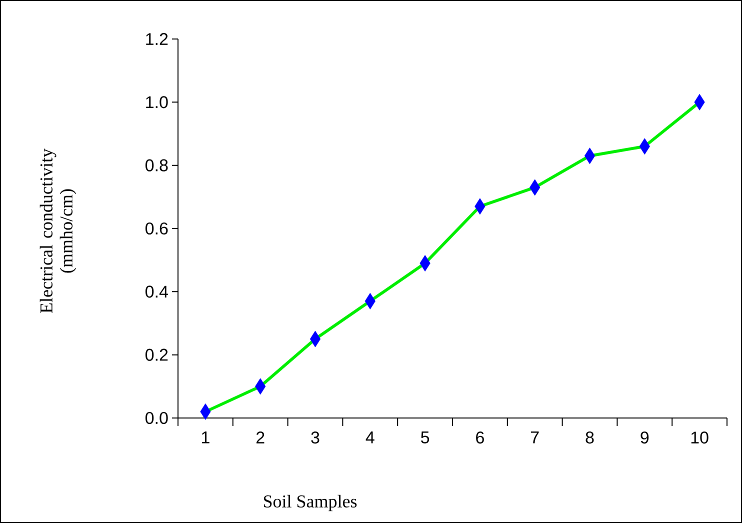  Describe the element at coordinates (58, 230) in the screenshot. I see `y-axis-title: Electrical conductivity (mmho/cm)` at that location.